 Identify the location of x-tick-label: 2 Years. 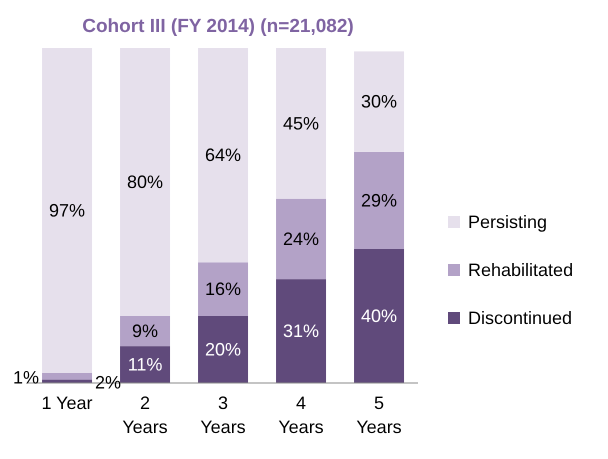
(145, 415).